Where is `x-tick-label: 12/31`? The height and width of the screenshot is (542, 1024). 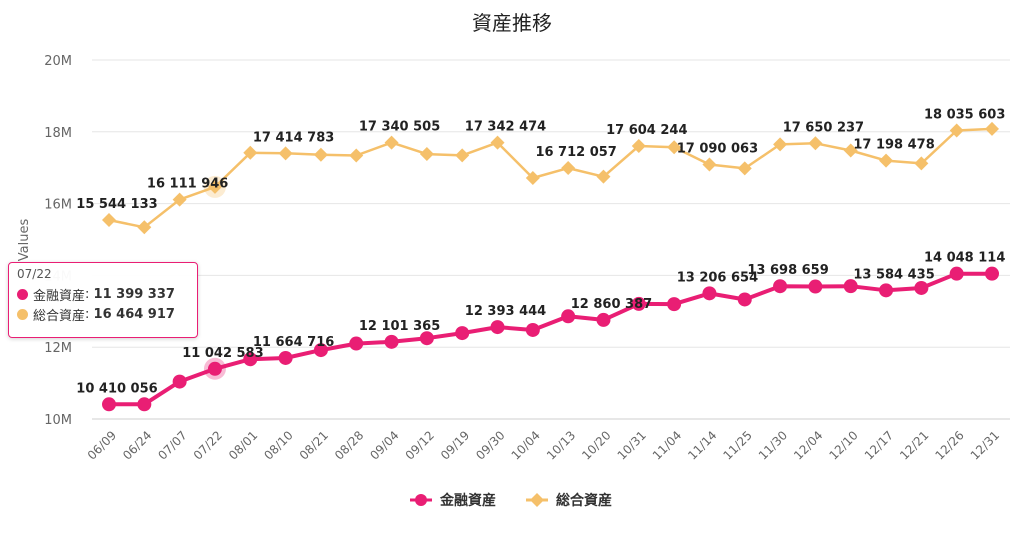 x-tick-label: 12/31 is located at coordinates (985, 445).